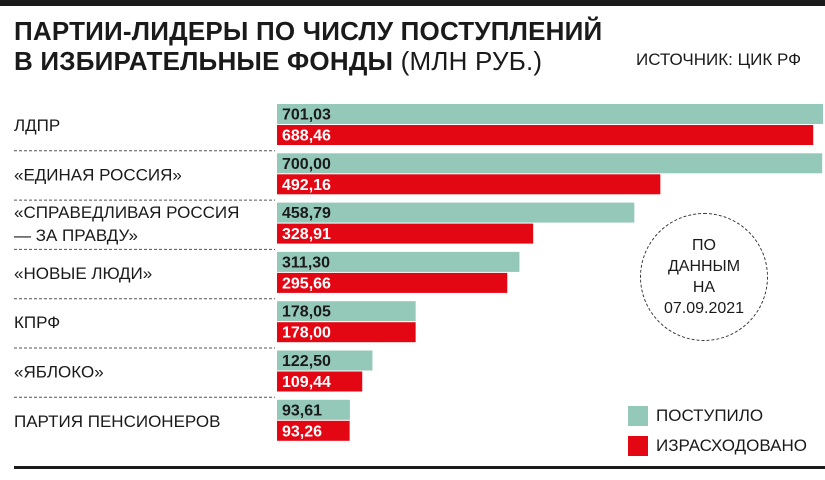 The height and width of the screenshot is (480, 825). Describe the element at coordinates (306, 312) in the screenshot. I see `bar-label-received: 178,05` at that location.